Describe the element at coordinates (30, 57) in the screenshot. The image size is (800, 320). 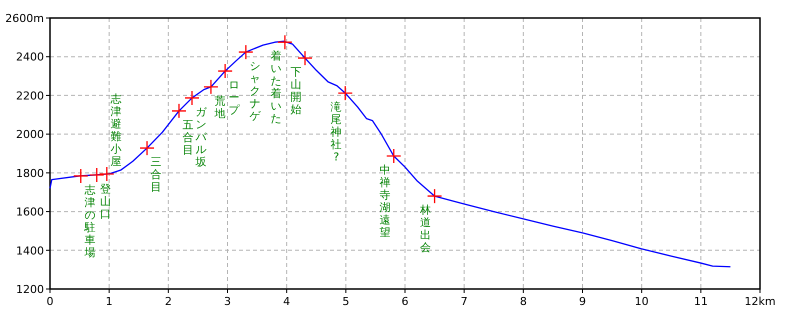
I see `y-tick-label: 2400` at that location.